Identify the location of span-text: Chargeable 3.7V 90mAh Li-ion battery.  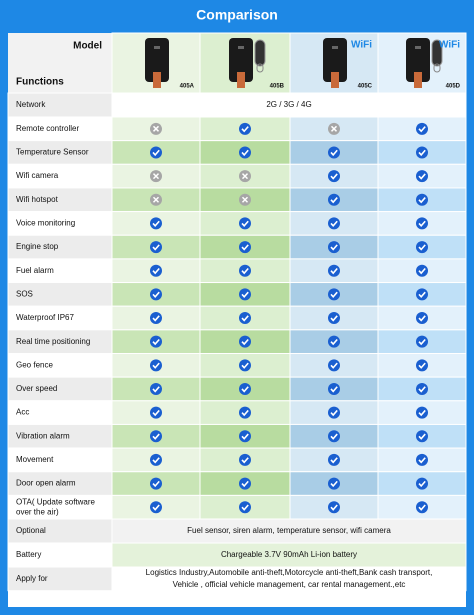
(289, 554).